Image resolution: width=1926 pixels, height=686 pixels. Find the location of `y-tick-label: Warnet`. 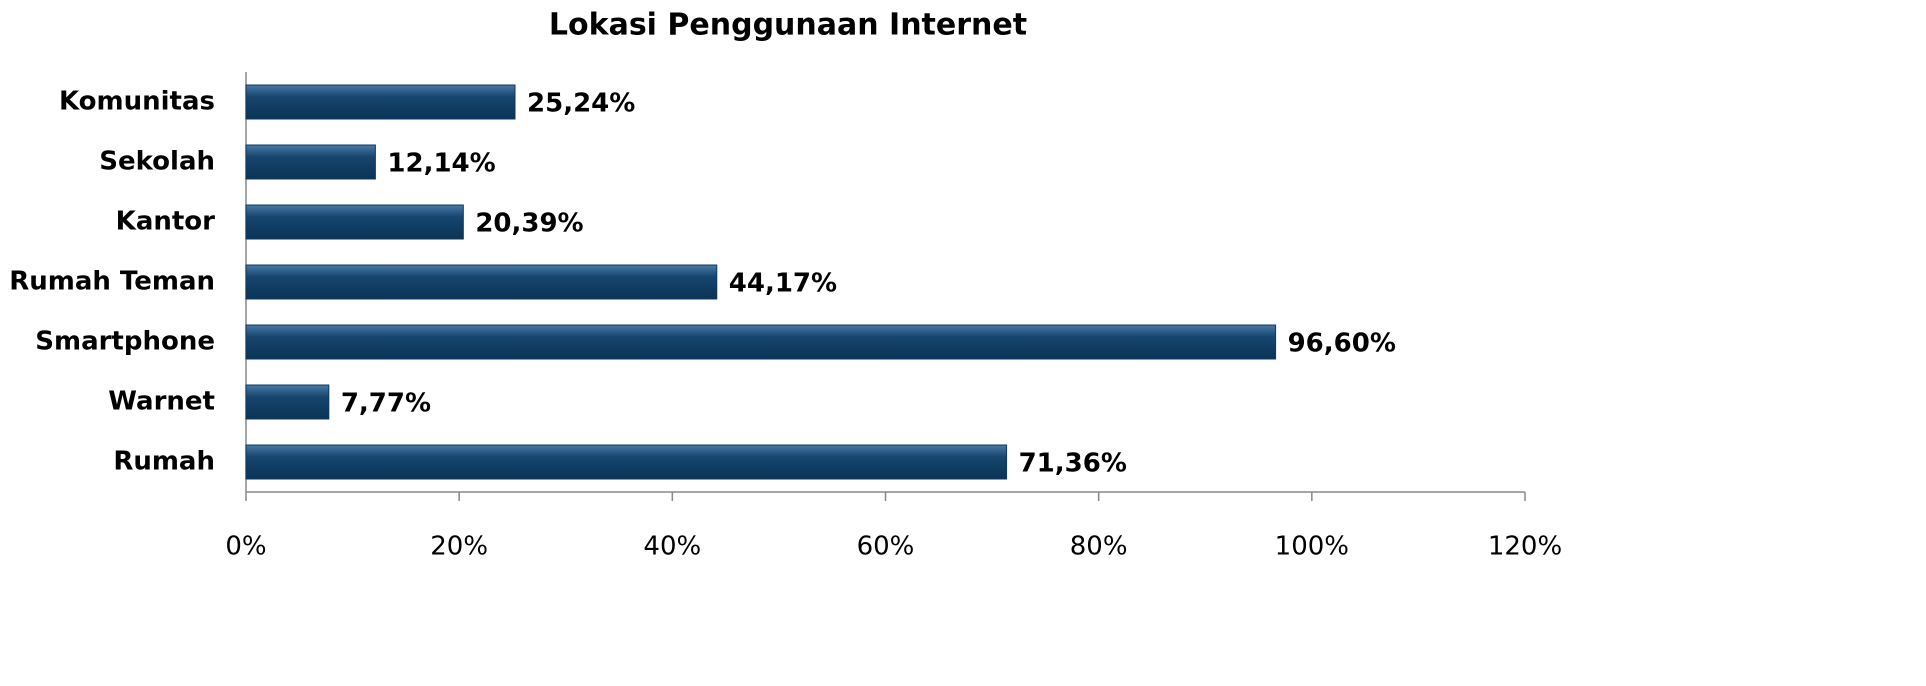

y-tick-label: Warnet is located at coordinates (161, 402).